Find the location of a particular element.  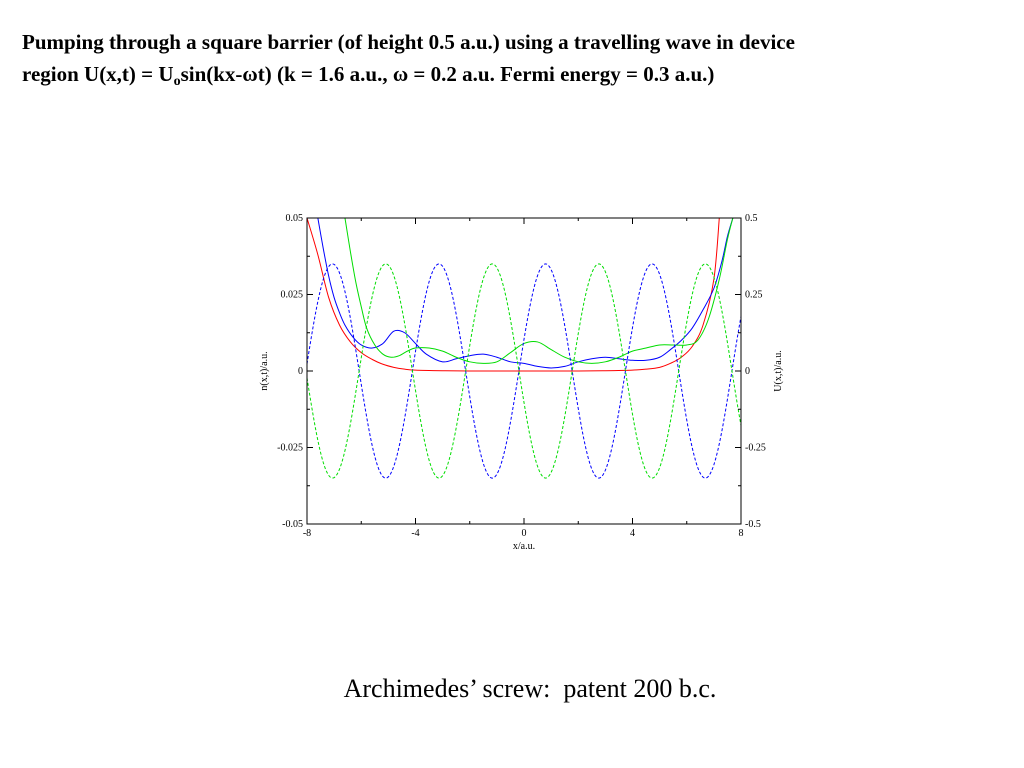

y-tick-label: 0 is located at coordinates (300, 371).